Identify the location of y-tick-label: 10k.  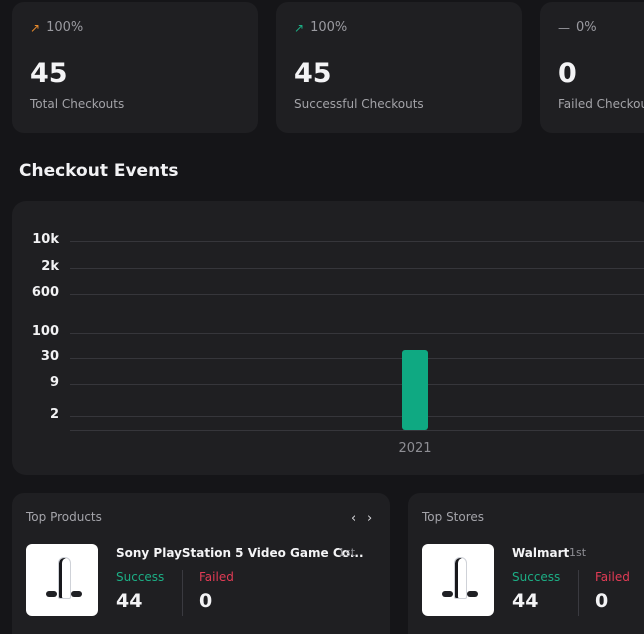
(45, 239).